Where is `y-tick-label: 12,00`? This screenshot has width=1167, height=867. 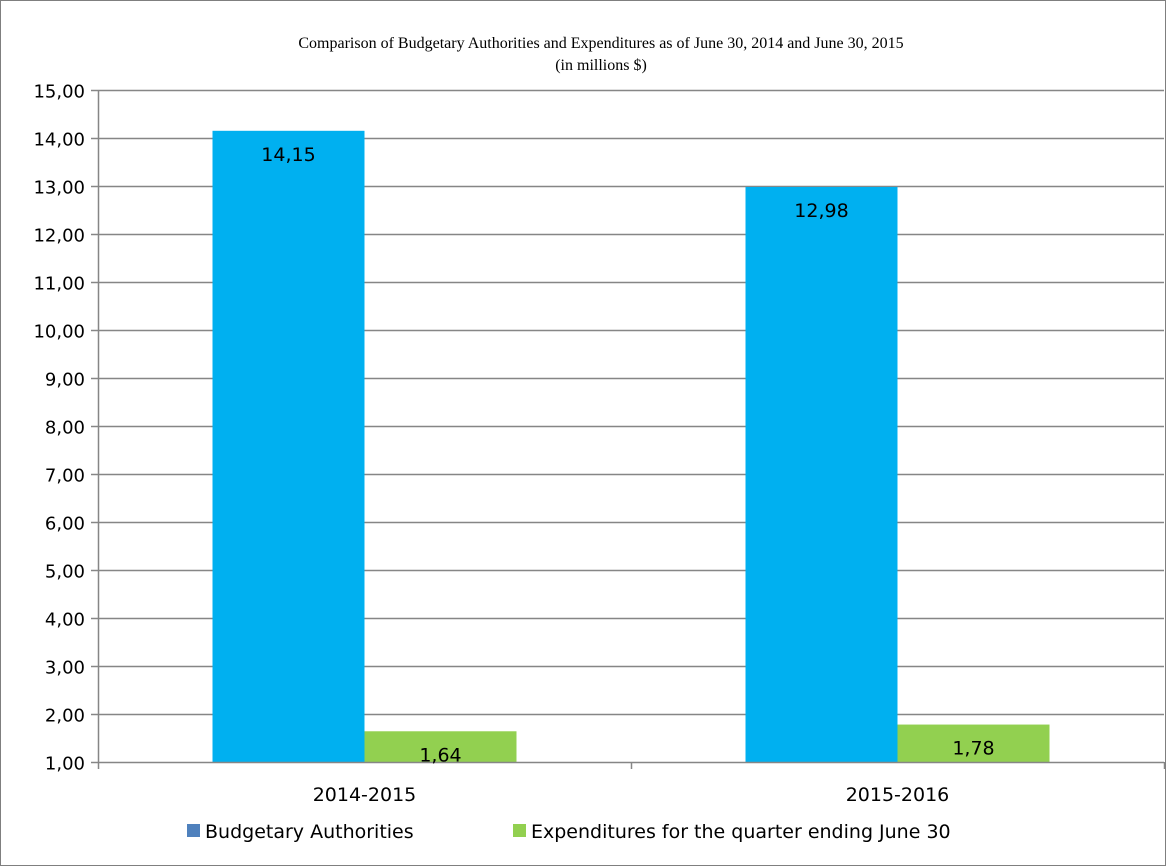 y-tick-label: 12,00 is located at coordinates (59, 236).